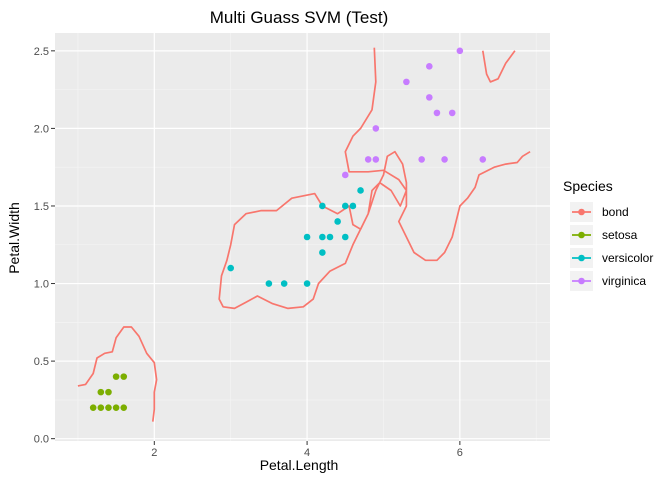 Image resolution: width=672 pixels, height=480 pixels. What do you see at coordinates (154, 453) in the screenshot?
I see `x-tick-label: 2` at bounding box center [154, 453].